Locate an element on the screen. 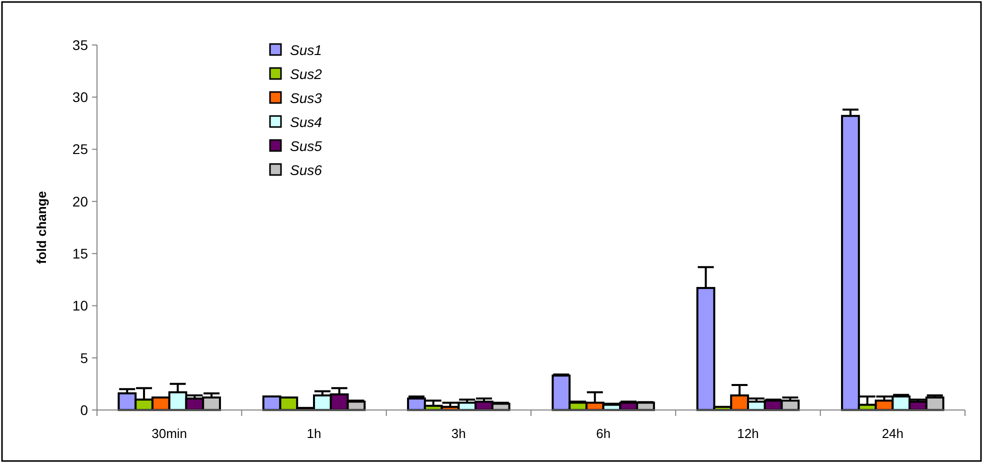 This screenshot has width=983, height=463. legend-label: Sus6 is located at coordinates (306, 170).